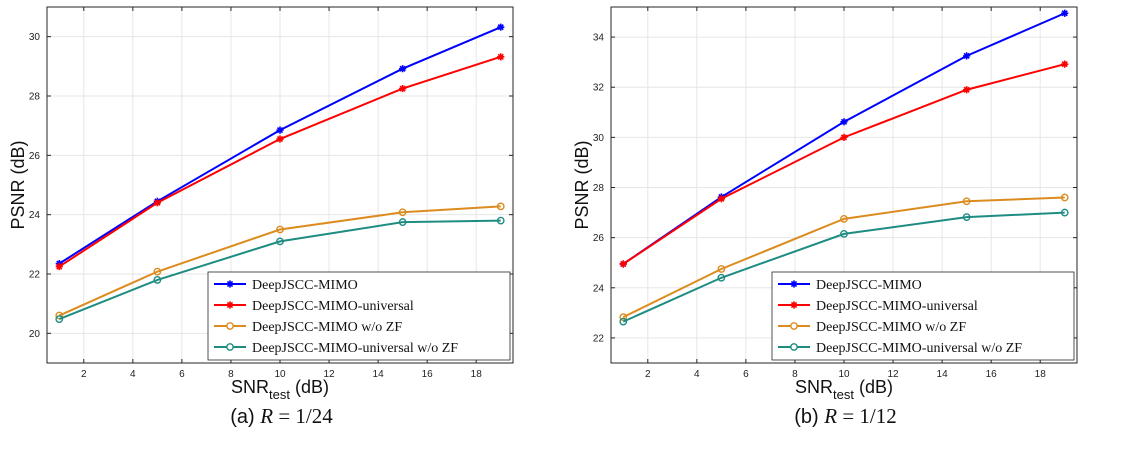  Describe the element at coordinates (844, 374) in the screenshot. I see `chart-b-xtick-label-10: 10` at that location.